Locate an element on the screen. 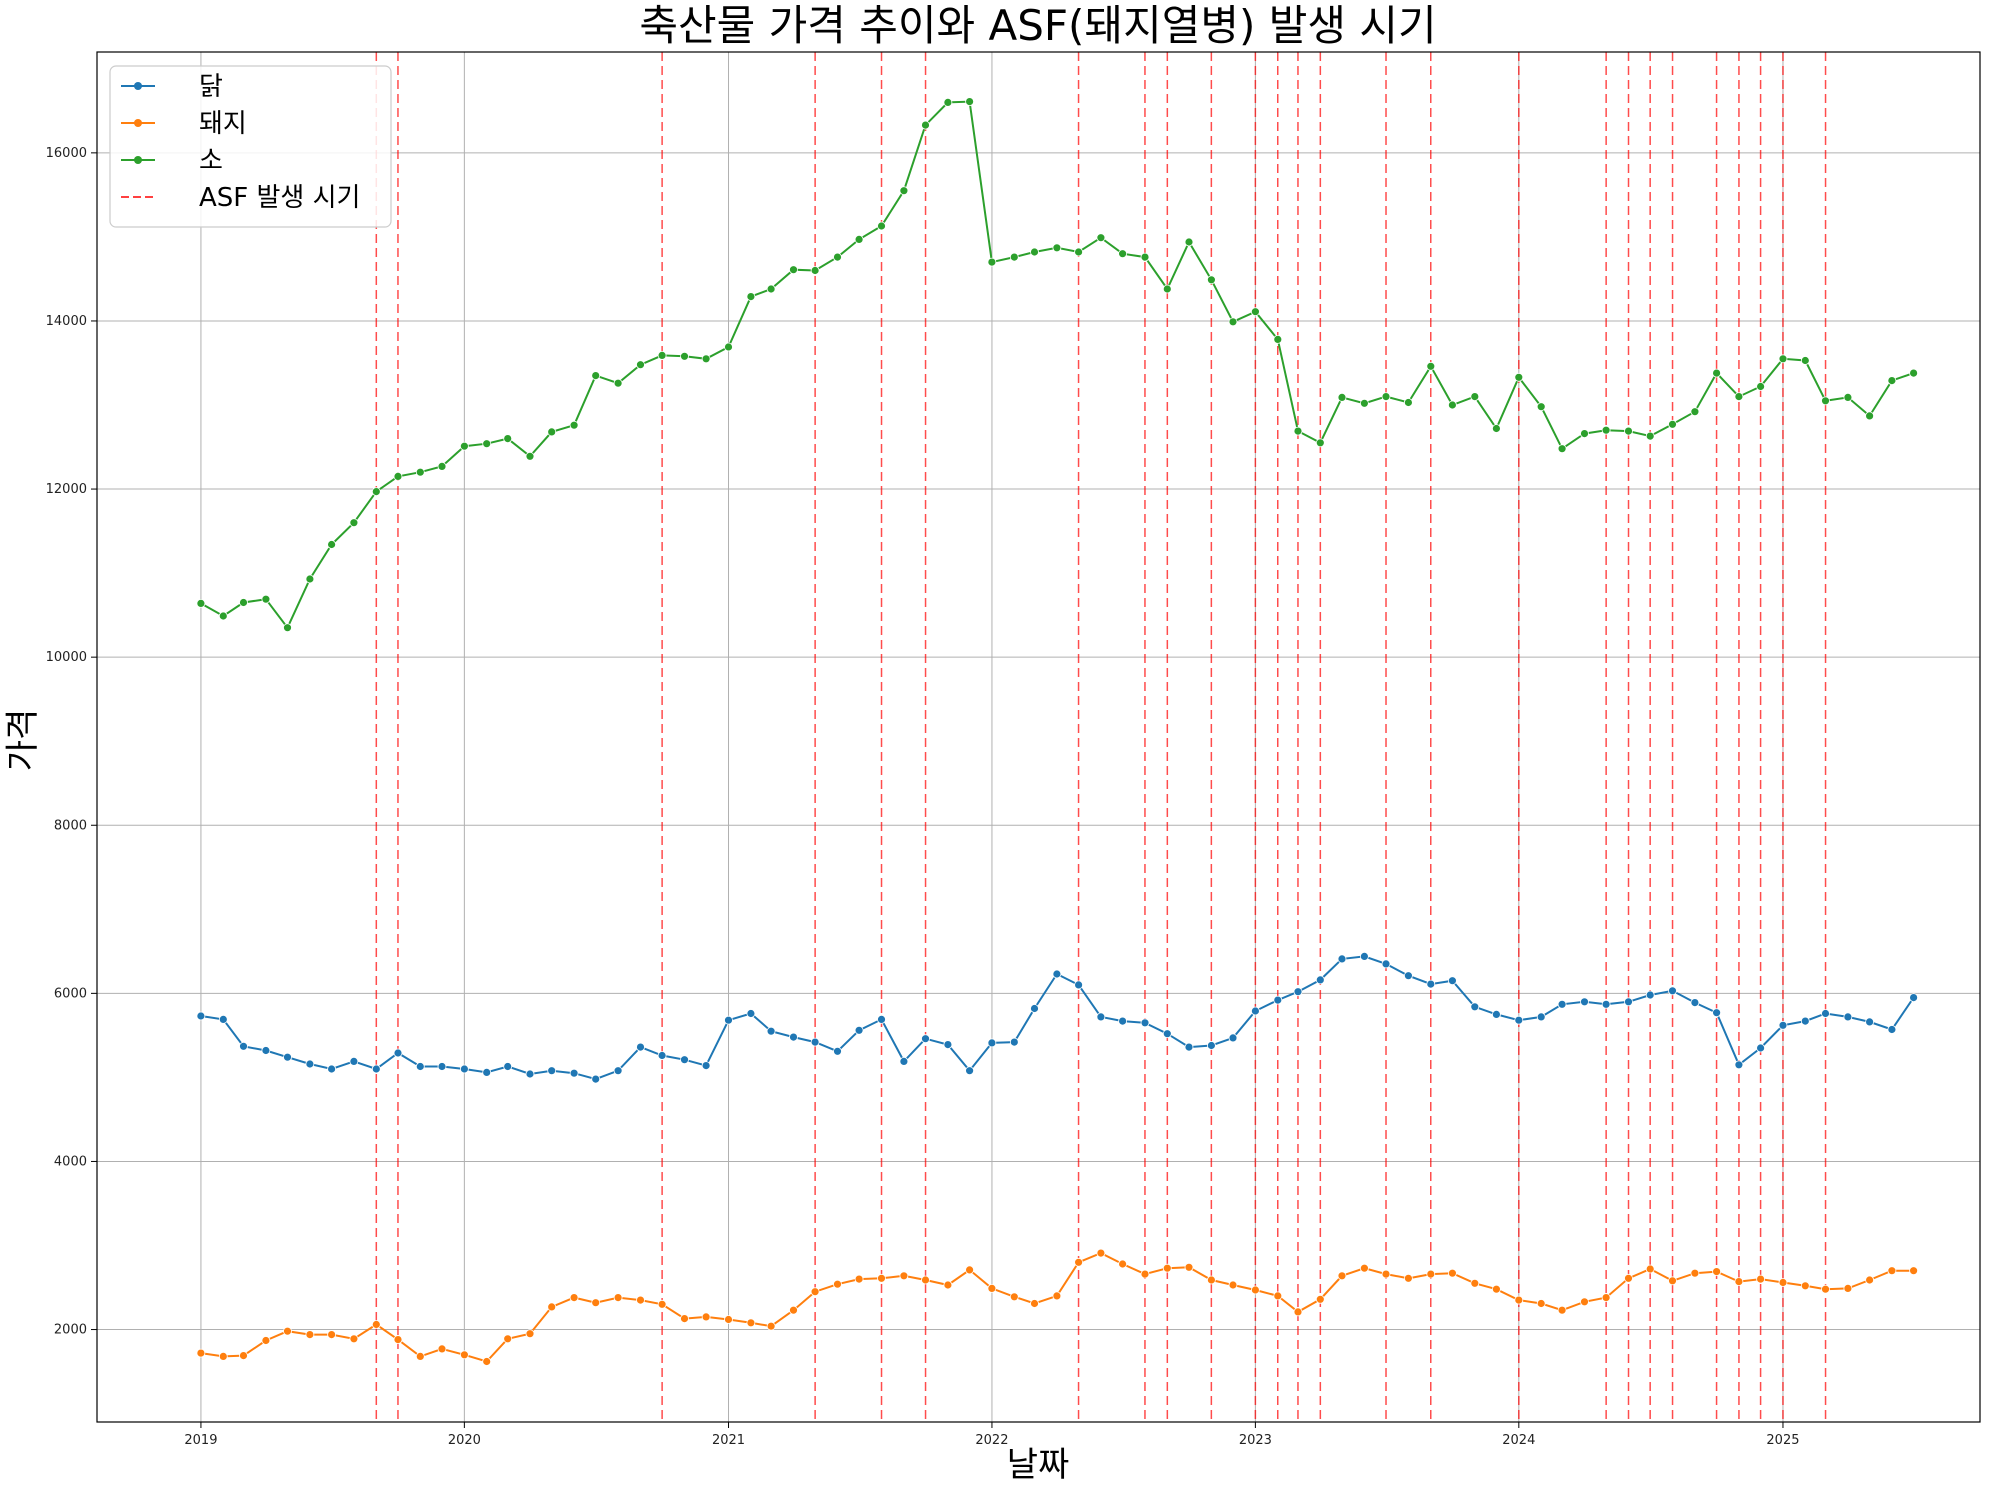 This screenshot has width=1990, height=1490. legend-marker is located at coordinates (138, 123).